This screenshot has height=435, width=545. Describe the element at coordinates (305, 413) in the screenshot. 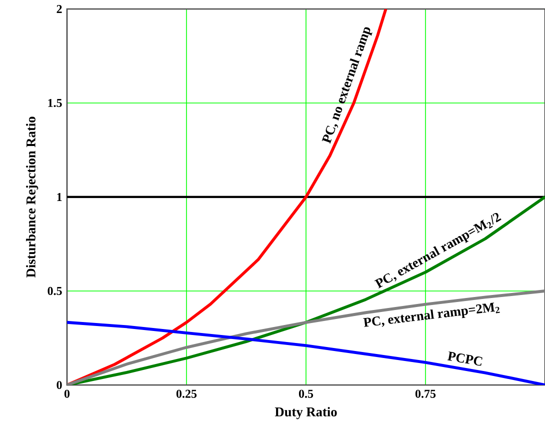

I see `x-axis-title: Duty Ratio` at that location.